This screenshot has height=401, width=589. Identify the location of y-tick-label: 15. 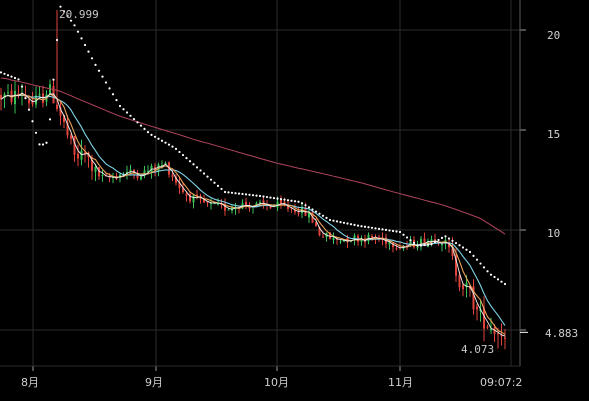
(553, 134).